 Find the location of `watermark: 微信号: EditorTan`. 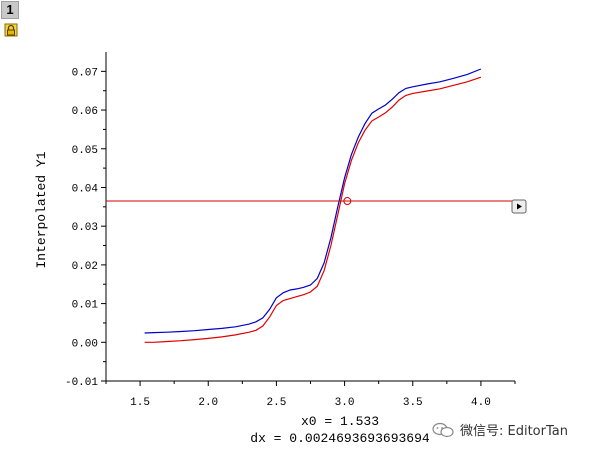

watermark: 微信号: EditorTan is located at coordinates (500, 429).